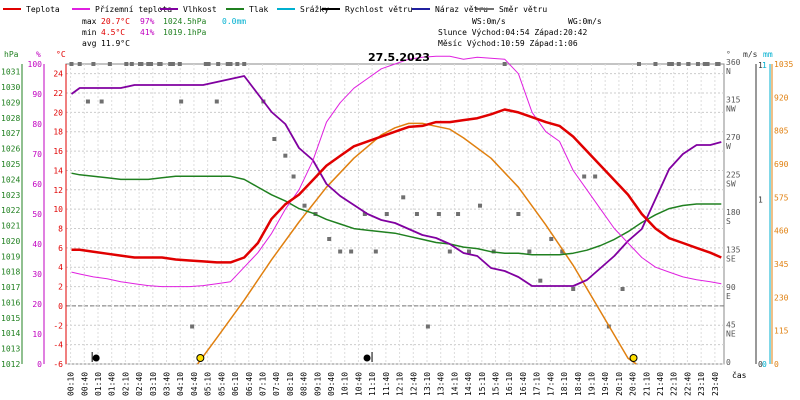 Image resolution: width=800 pixels, height=400 pixels. What do you see at coordinates (125, 384) in the screenshot?
I see `time-tick-label: 02:10` at bounding box center [125, 384].